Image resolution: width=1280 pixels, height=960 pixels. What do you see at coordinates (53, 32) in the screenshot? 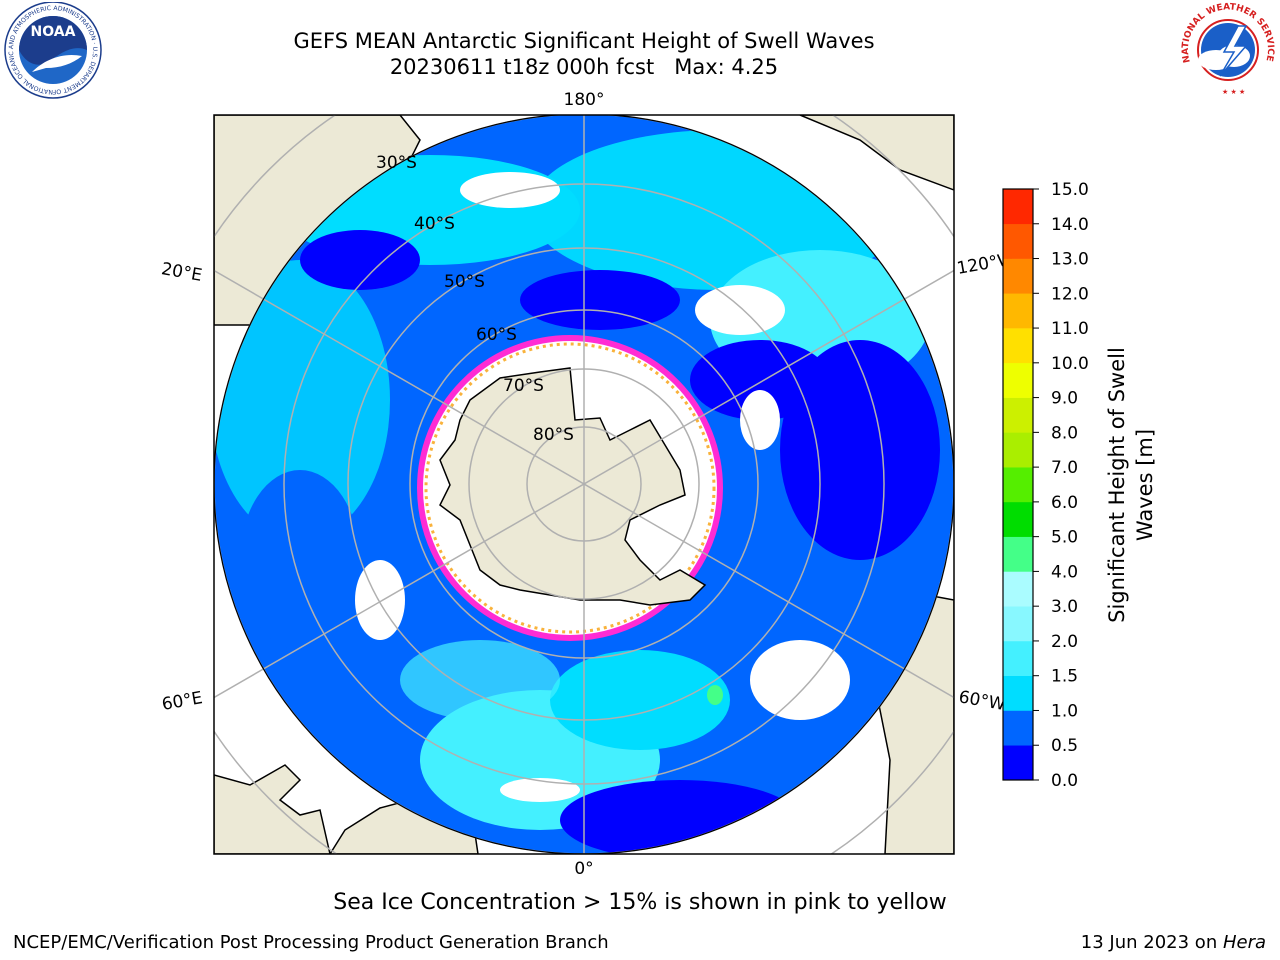
I see `noaa-logo-text: NOAA` at bounding box center [53, 32].